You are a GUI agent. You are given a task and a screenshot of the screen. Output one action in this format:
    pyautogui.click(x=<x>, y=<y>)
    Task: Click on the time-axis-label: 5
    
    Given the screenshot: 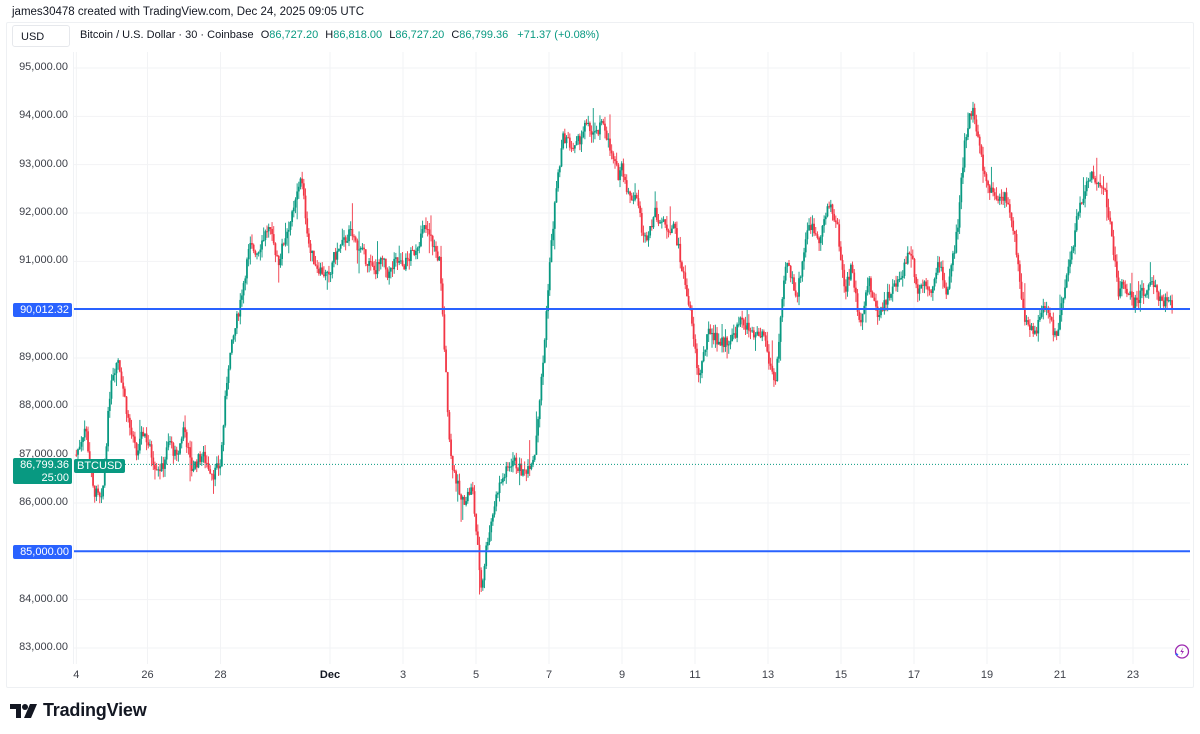 What is the action you would take?
    pyautogui.click(x=476, y=675)
    